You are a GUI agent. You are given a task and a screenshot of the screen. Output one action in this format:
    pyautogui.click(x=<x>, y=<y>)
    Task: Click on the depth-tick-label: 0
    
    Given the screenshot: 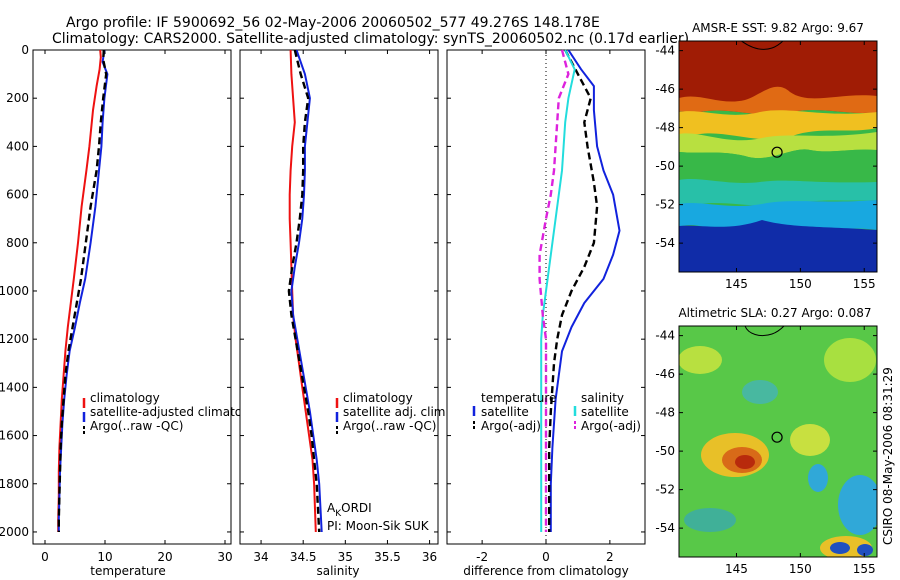 What is the action you would take?
    pyautogui.click(x=25, y=50)
    